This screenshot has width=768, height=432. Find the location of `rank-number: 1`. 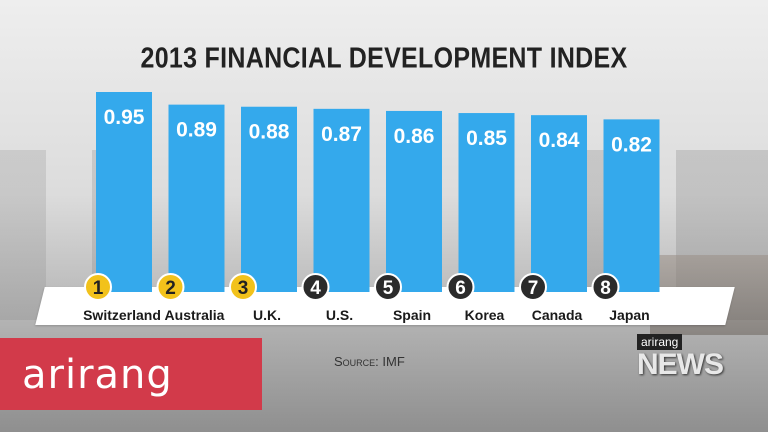

rank-number: 1 is located at coordinates (98, 288).